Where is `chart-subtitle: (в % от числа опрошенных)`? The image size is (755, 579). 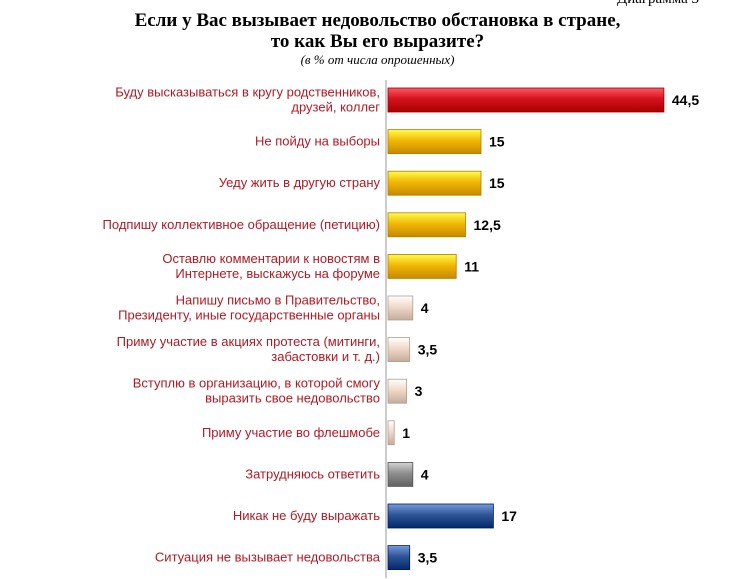
chart-subtitle: (в % от числа опрошенных) is located at coordinates (377, 59).